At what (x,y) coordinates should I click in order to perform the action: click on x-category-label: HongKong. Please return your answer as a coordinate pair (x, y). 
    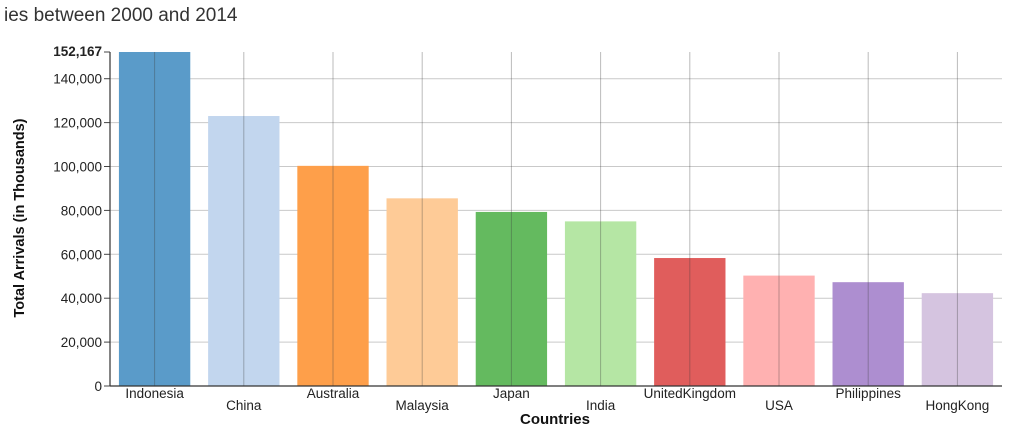
    Looking at the image, I should click on (957, 405).